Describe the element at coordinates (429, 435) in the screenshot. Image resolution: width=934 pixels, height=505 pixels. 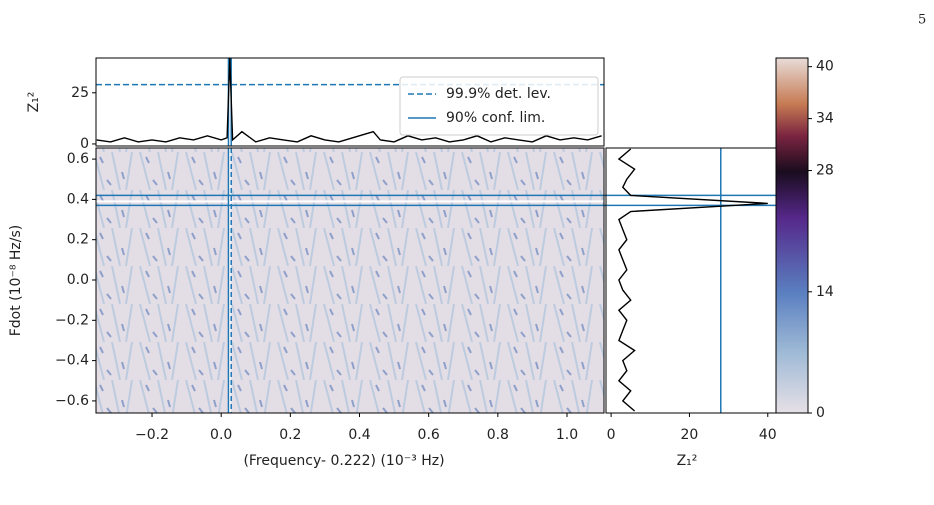
I see `x-tick-label: 0.6` at that location.